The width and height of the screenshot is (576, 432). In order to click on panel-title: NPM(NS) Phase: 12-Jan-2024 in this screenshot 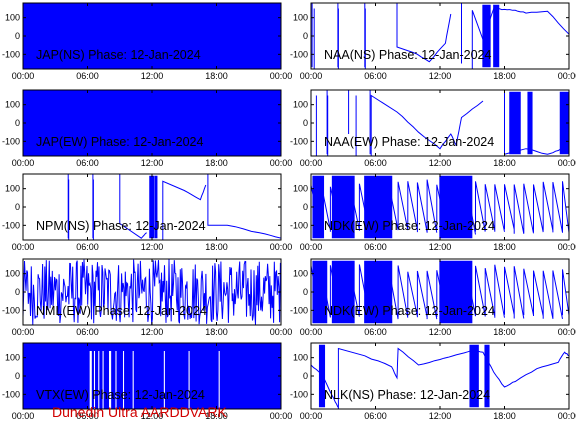, I will do `click(121, 226)`.